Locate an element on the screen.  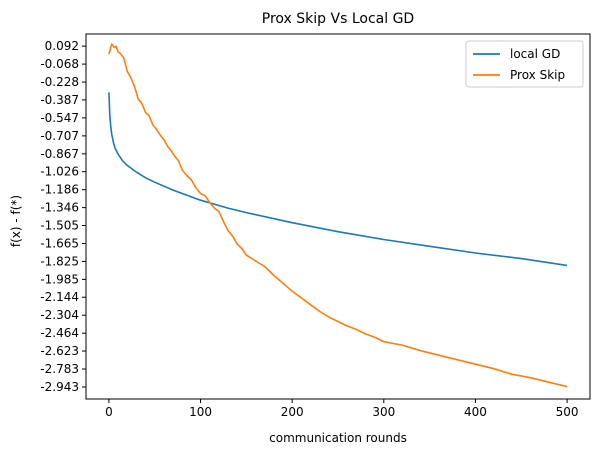
y-tick-label: -0.387 is located at coordinates (59, 100).